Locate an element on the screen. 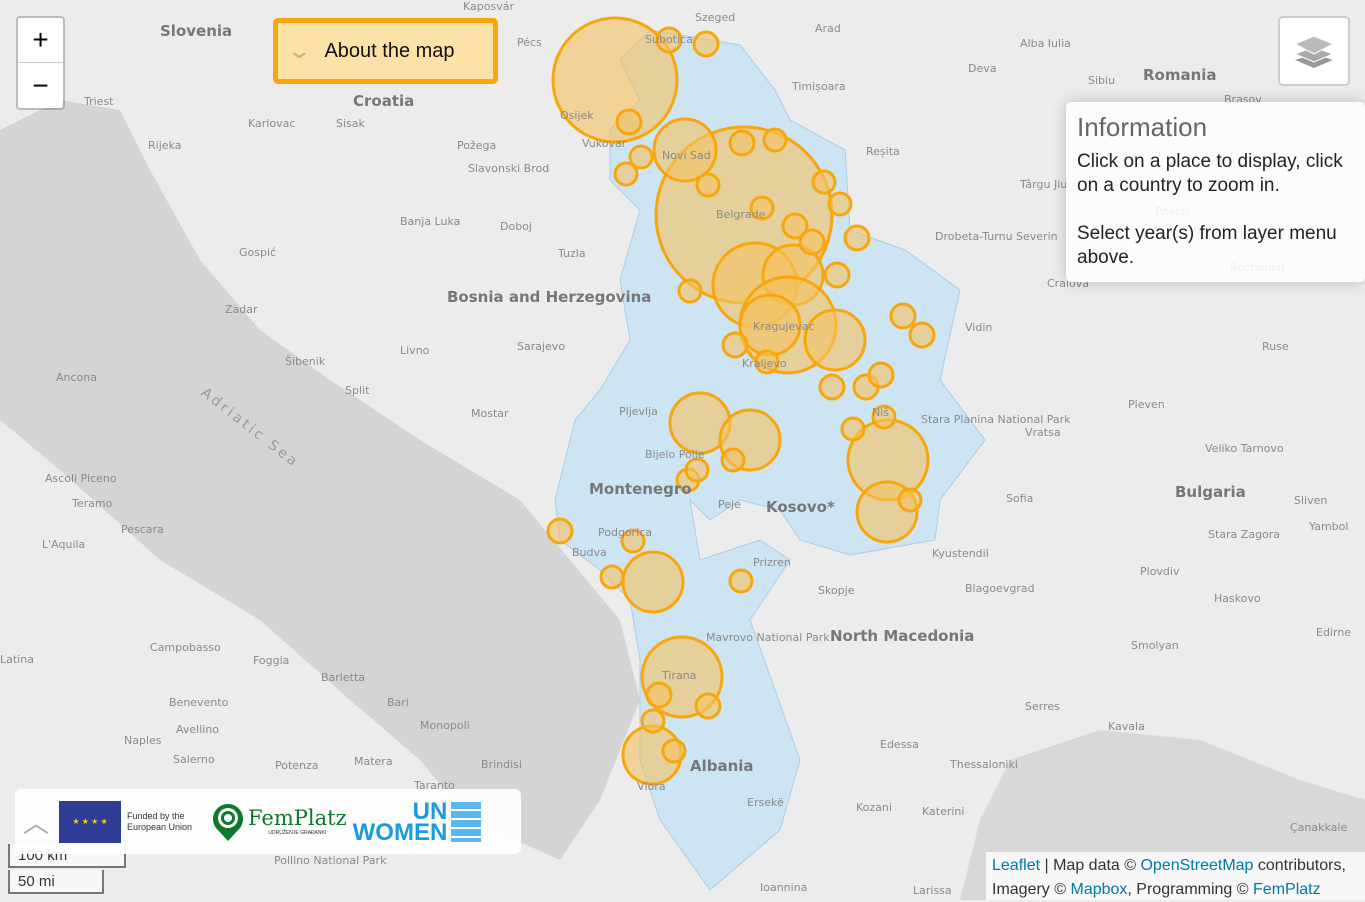 This screenshot has width=1365, height=902. femplatz-link: FemPlatz is located at coordinates (1287, 889).